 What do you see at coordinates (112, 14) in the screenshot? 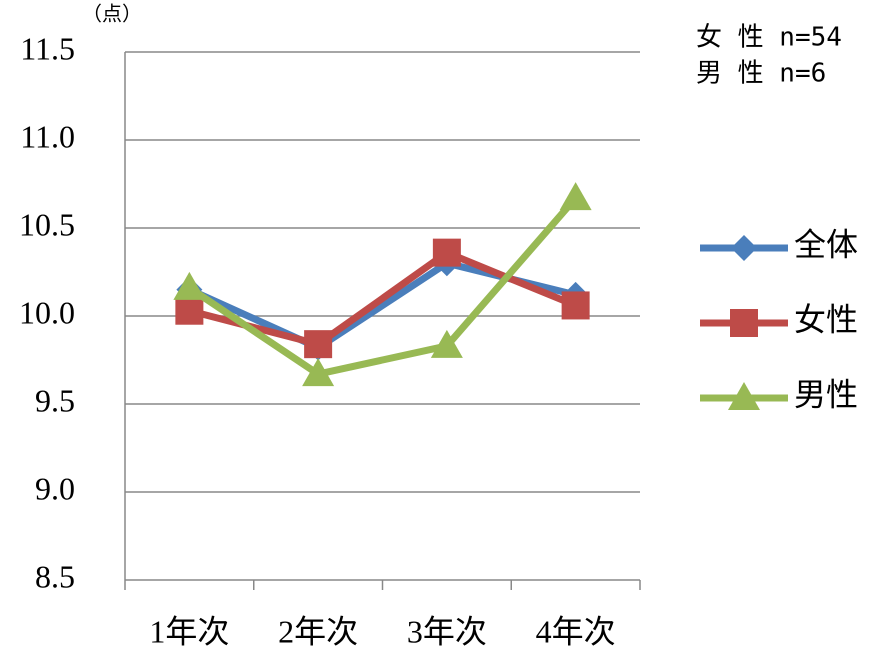
I see `unit-label: （点）` at bounding box center [112, 14].